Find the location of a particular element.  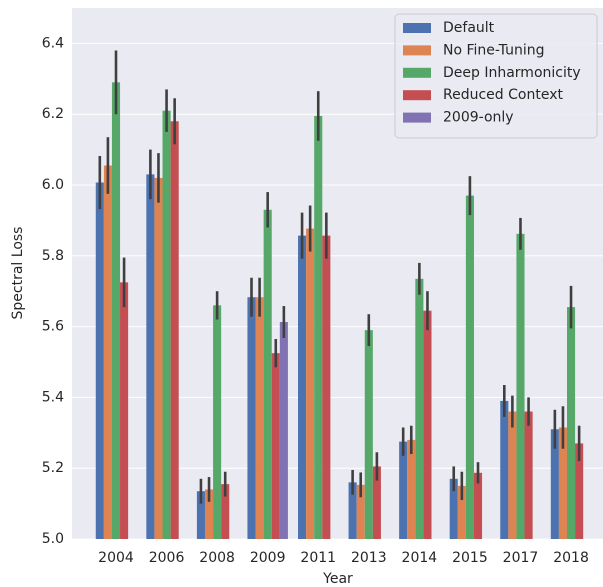

y-tick-label: 5.4 is located at coordinates (53, 397).